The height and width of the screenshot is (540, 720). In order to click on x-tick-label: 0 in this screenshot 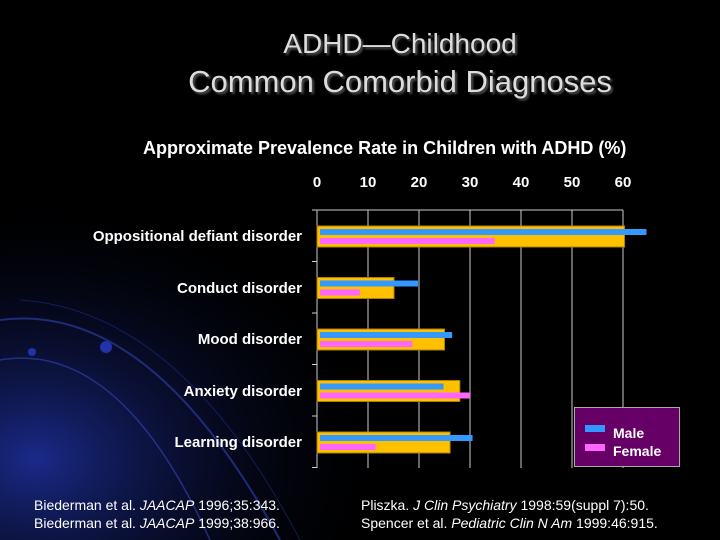, I will do `click(317, 182)`.